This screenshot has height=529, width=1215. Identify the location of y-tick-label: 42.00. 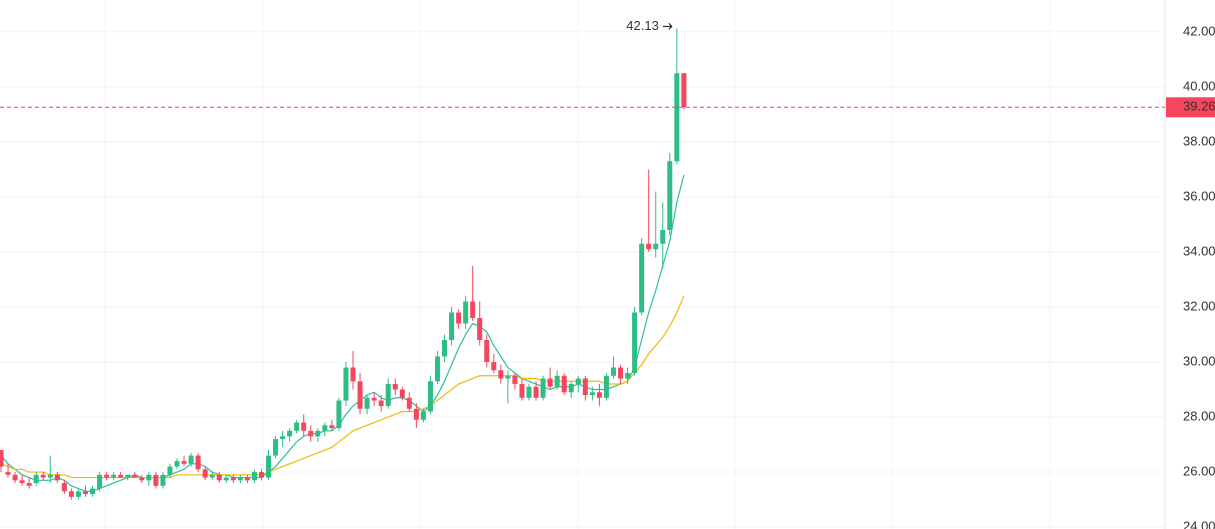
(1199, 30).